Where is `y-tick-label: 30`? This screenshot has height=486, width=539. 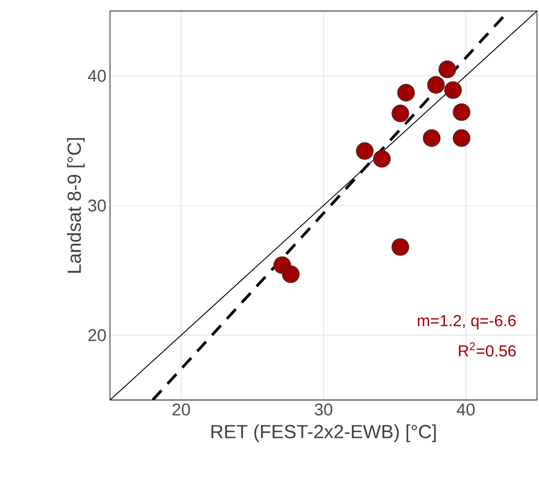
y-tick-label: 30 is located at coordinates (97, 205).